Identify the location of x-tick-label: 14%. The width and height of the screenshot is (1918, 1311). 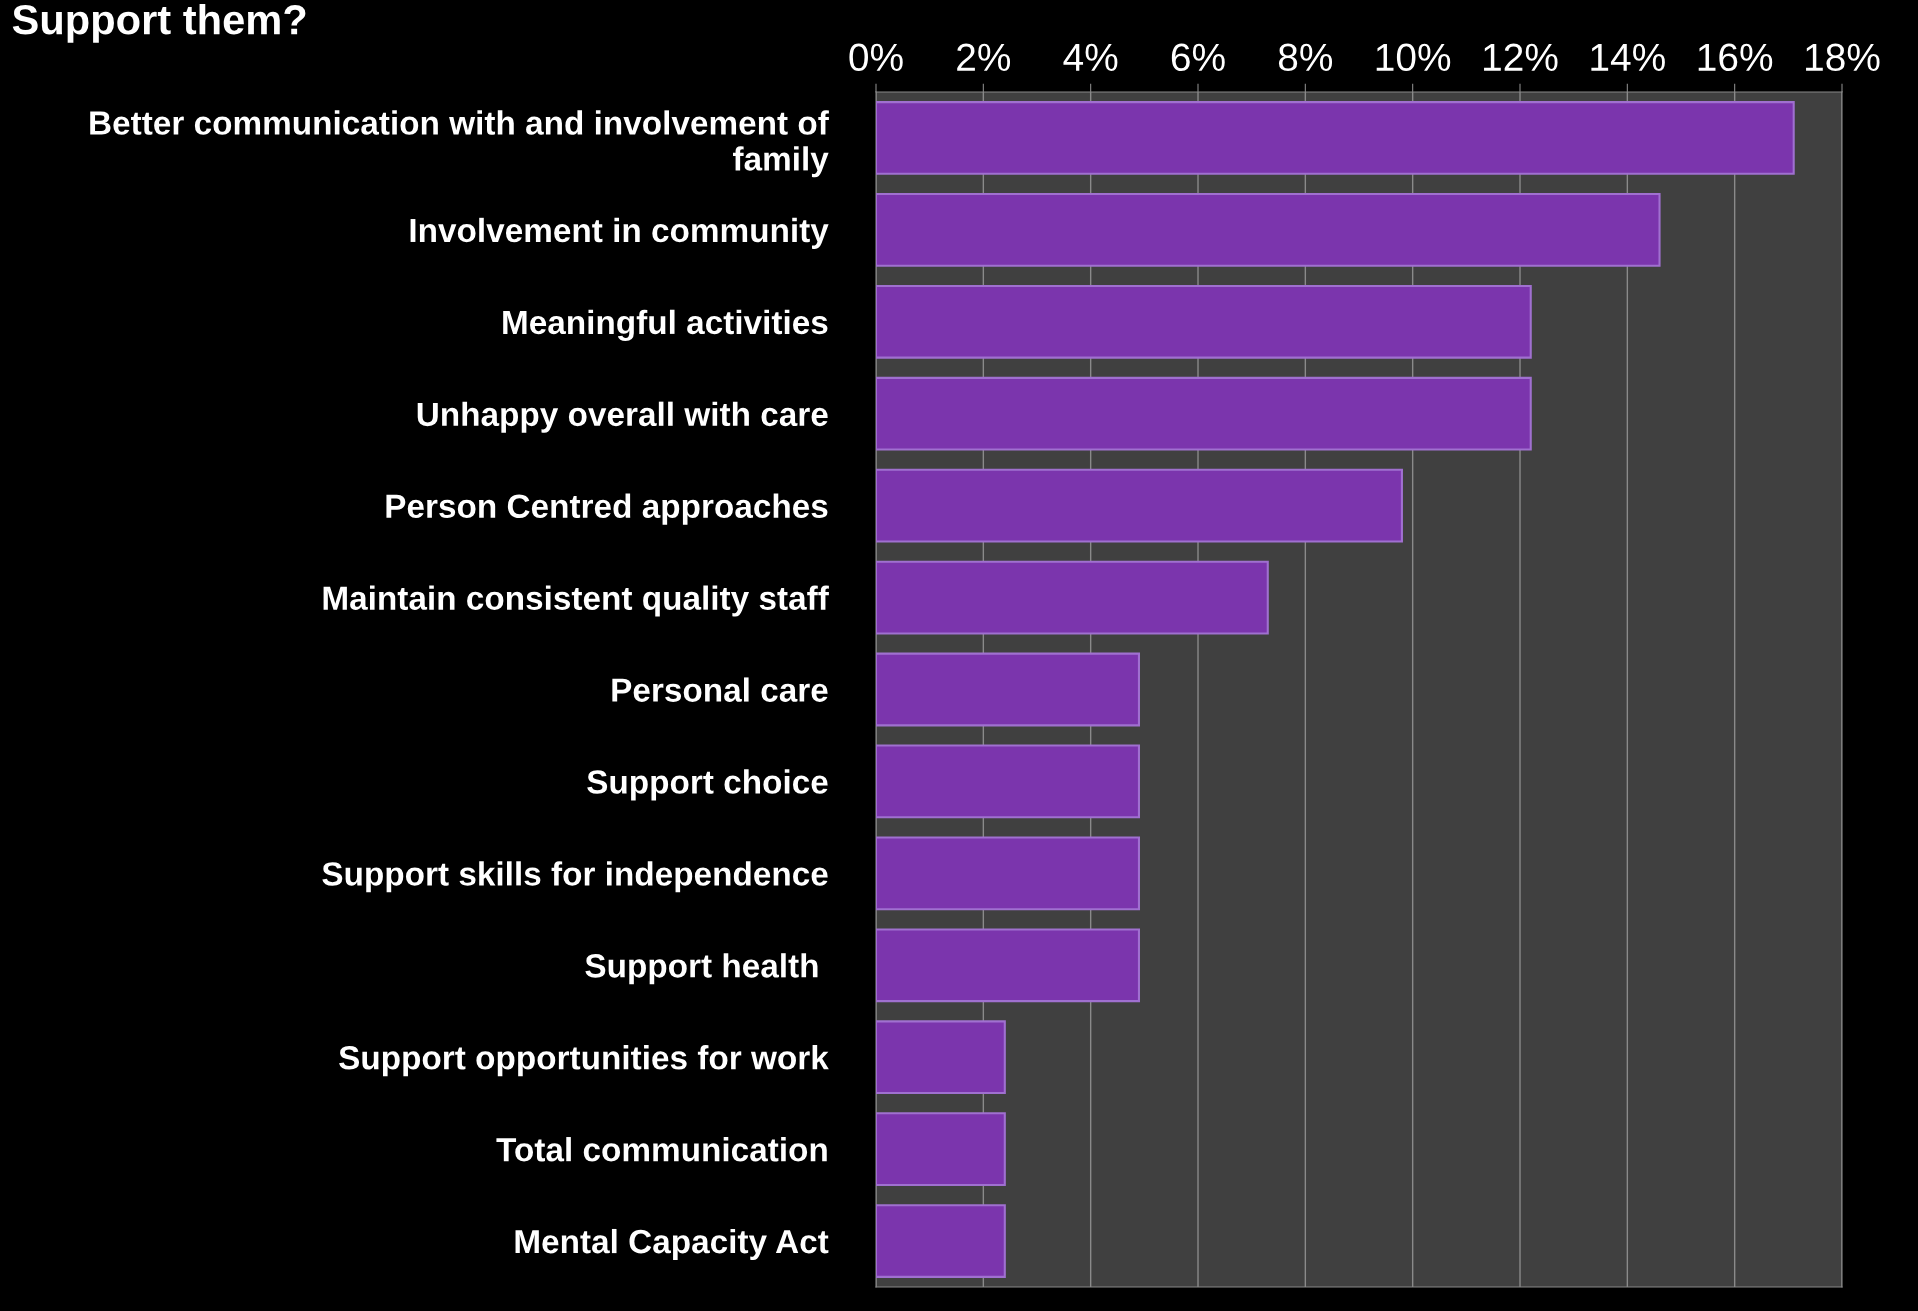
(1628, 57).